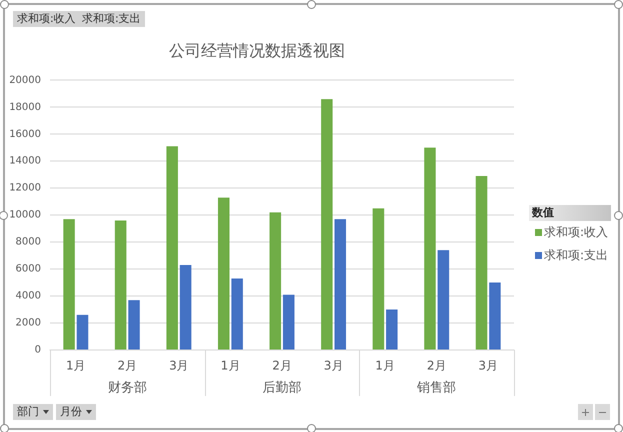 The height and width of the screenshot is (432, 623). I want to click on y-tick-label: 10000, so click(25, 215).